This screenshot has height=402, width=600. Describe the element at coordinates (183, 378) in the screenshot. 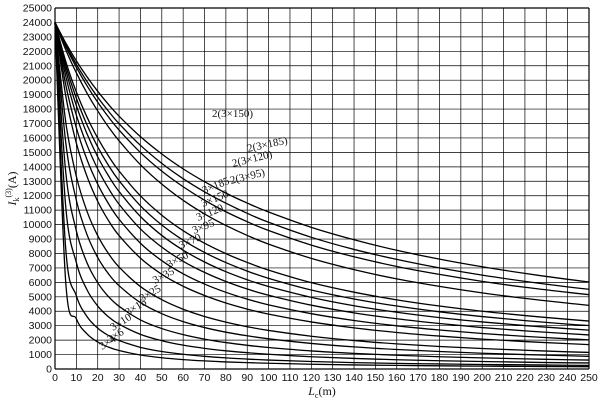

I see `x-tick-label: 60` at that location.